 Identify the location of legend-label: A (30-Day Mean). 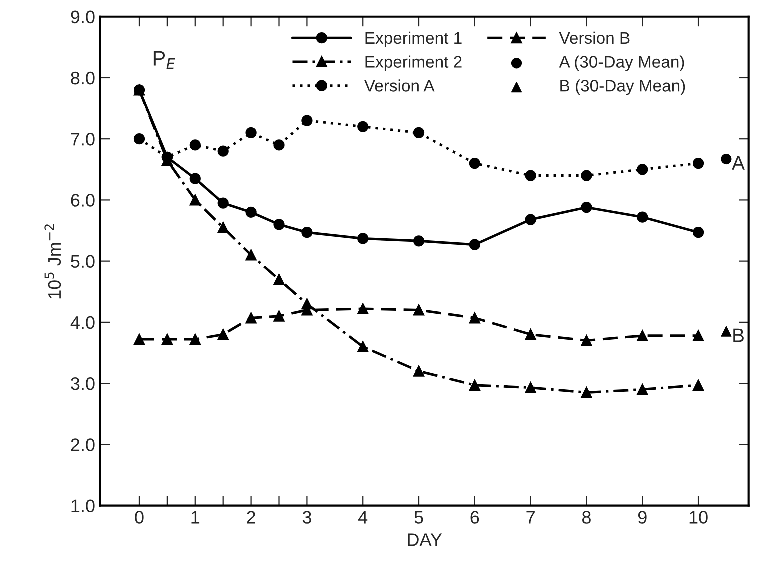
(621, 64).